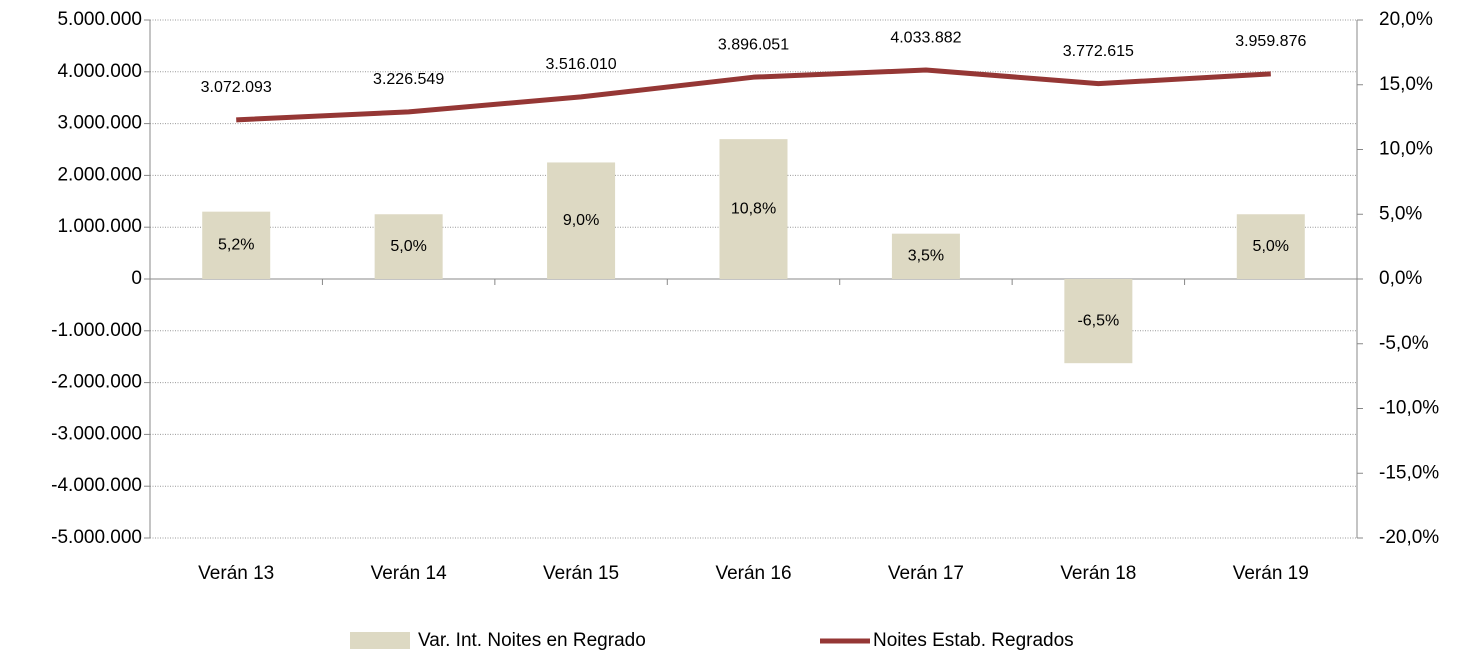  I want to click on y2-tick-label: 20,0%, so click(1406, 19).